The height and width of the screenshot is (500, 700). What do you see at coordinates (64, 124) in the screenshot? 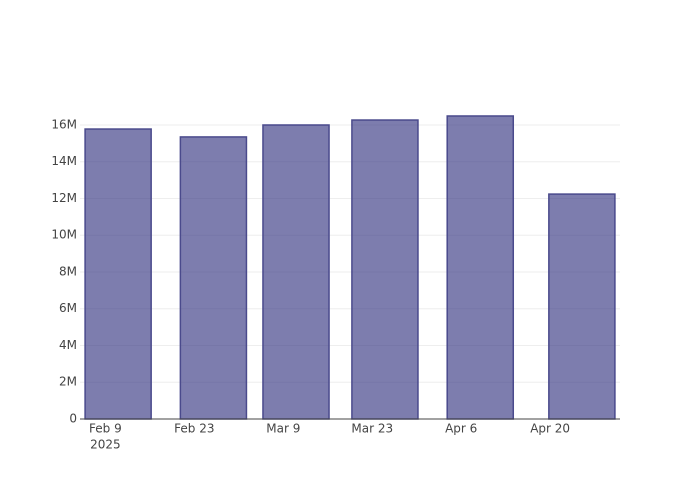
I see `y-tick-label: 16M` at bounding box center [64, 124].